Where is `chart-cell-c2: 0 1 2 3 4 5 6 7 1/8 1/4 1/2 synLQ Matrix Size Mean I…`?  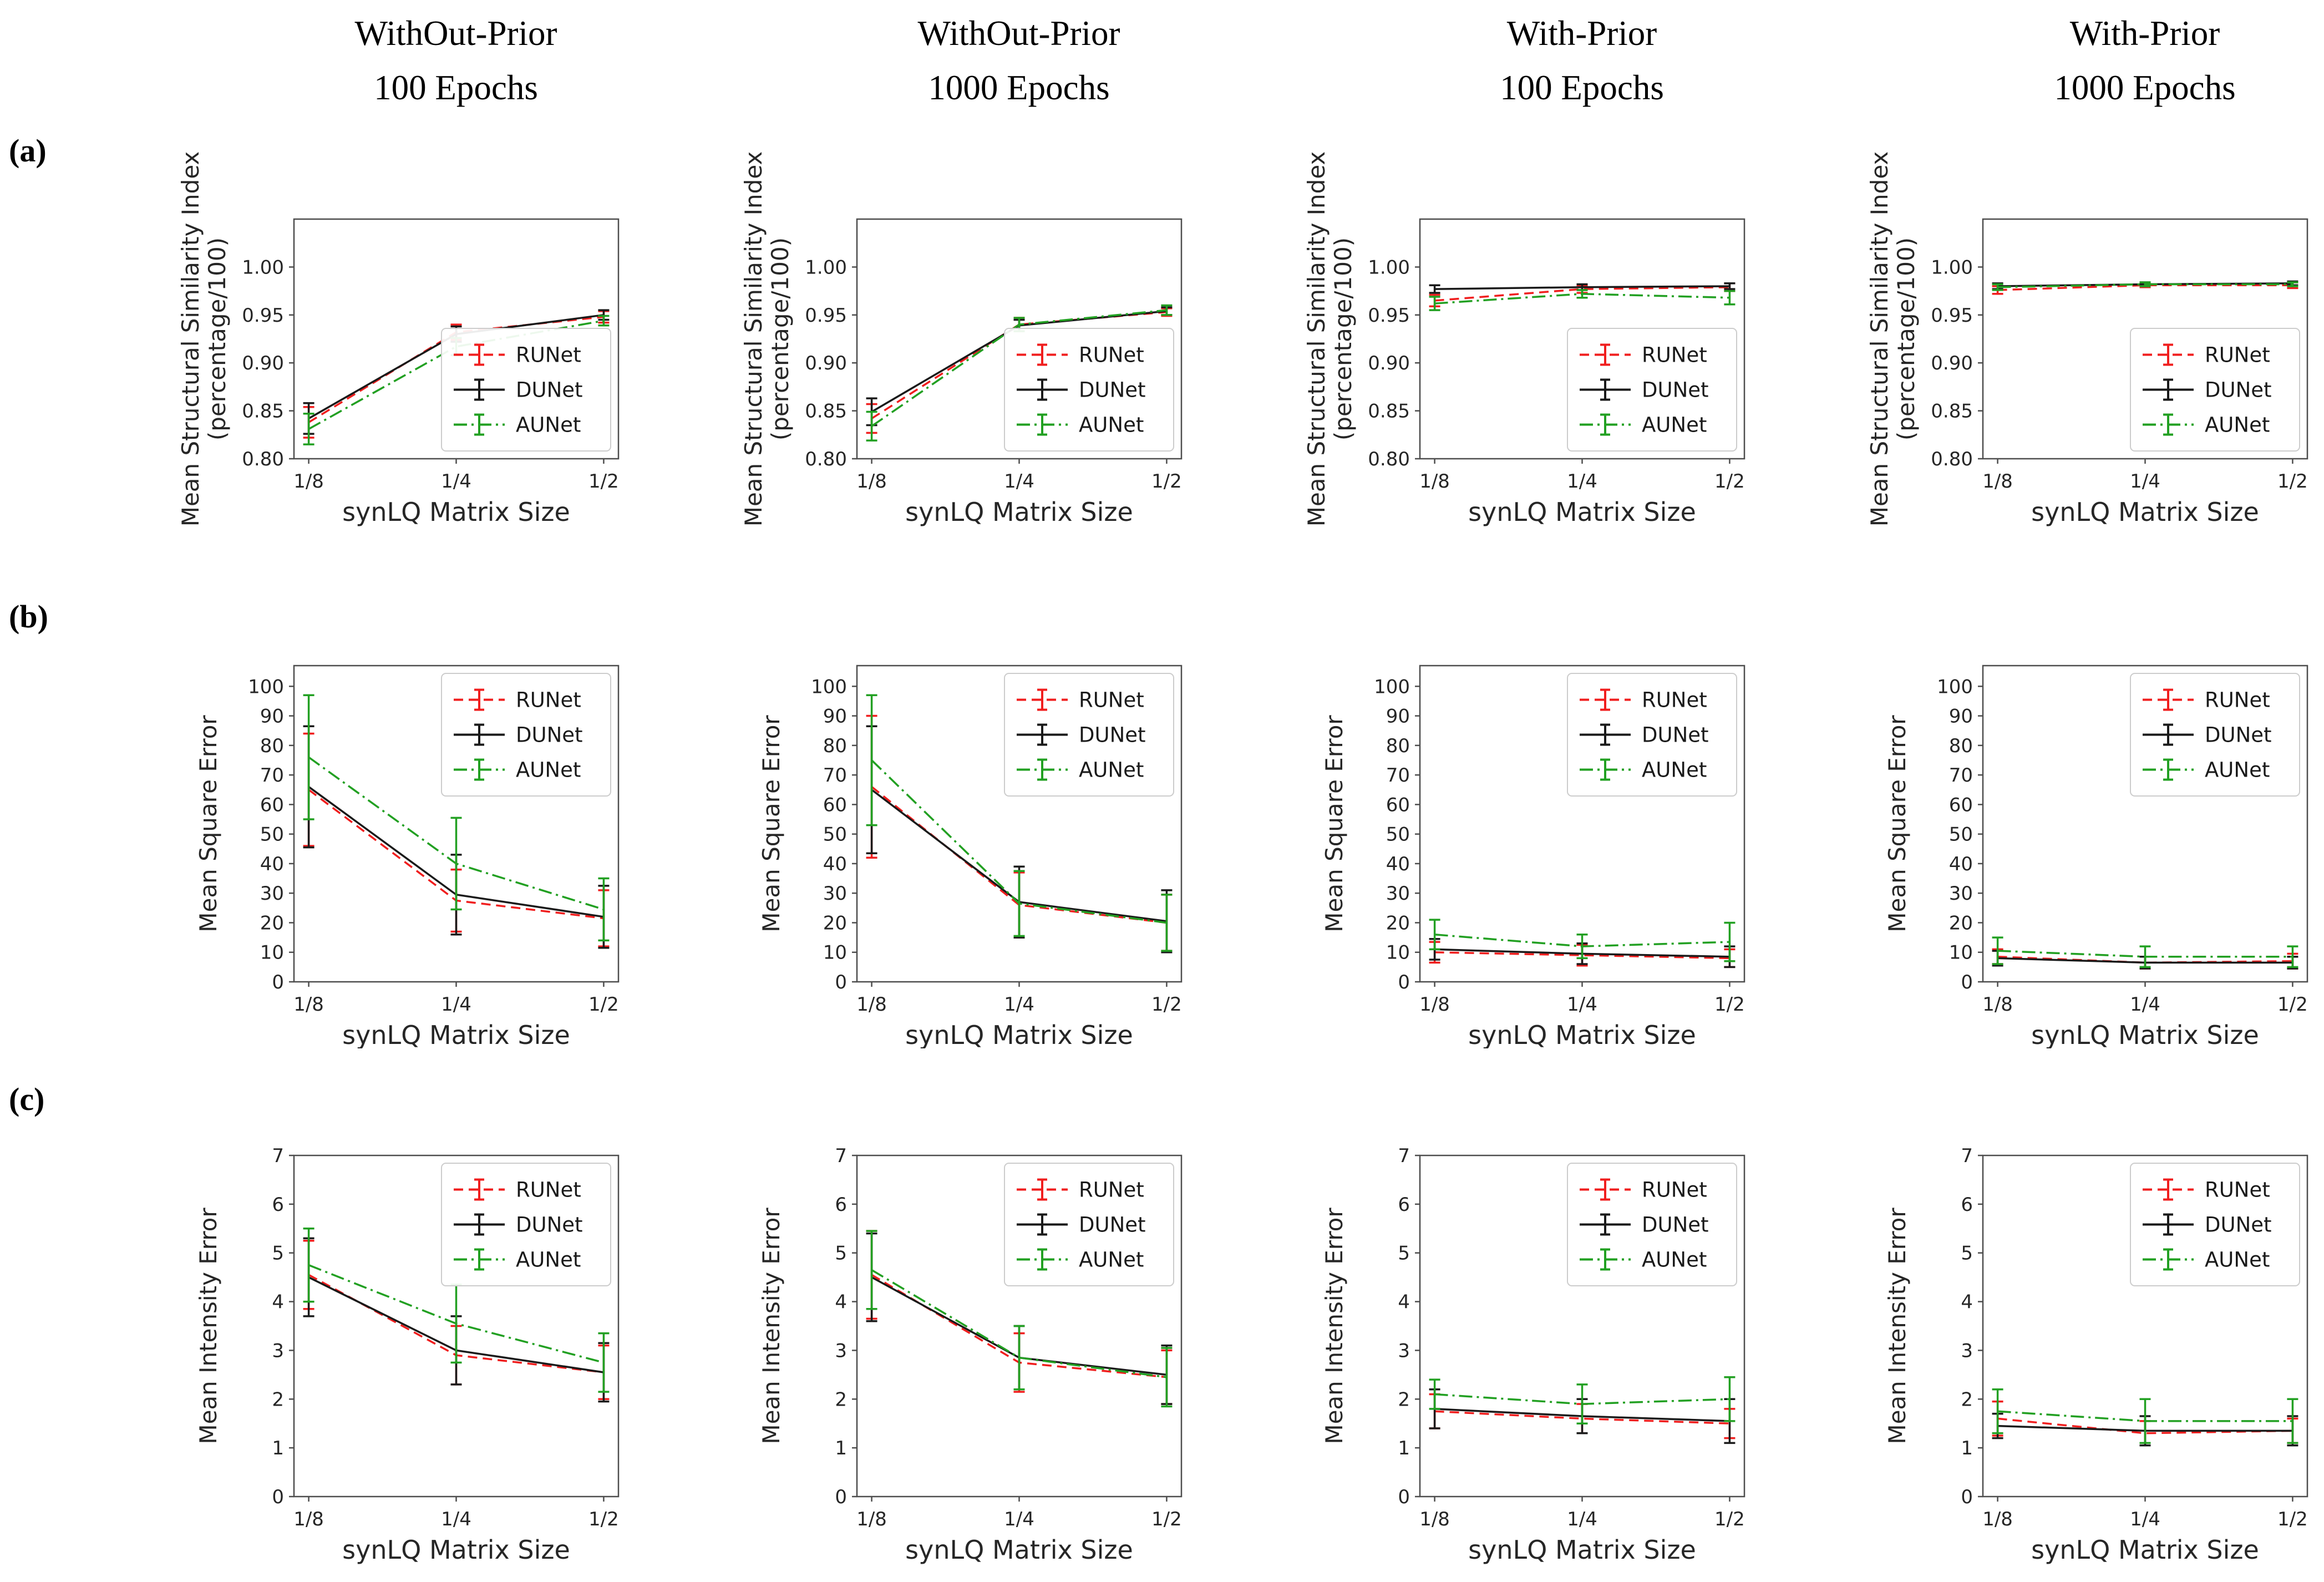 chart-cell-c2: 0 1 2 3 4 5 6 7 1/8 1/4 1/2 synLQ Matrix Size Mean I… is located at coordinates (917, 1314).